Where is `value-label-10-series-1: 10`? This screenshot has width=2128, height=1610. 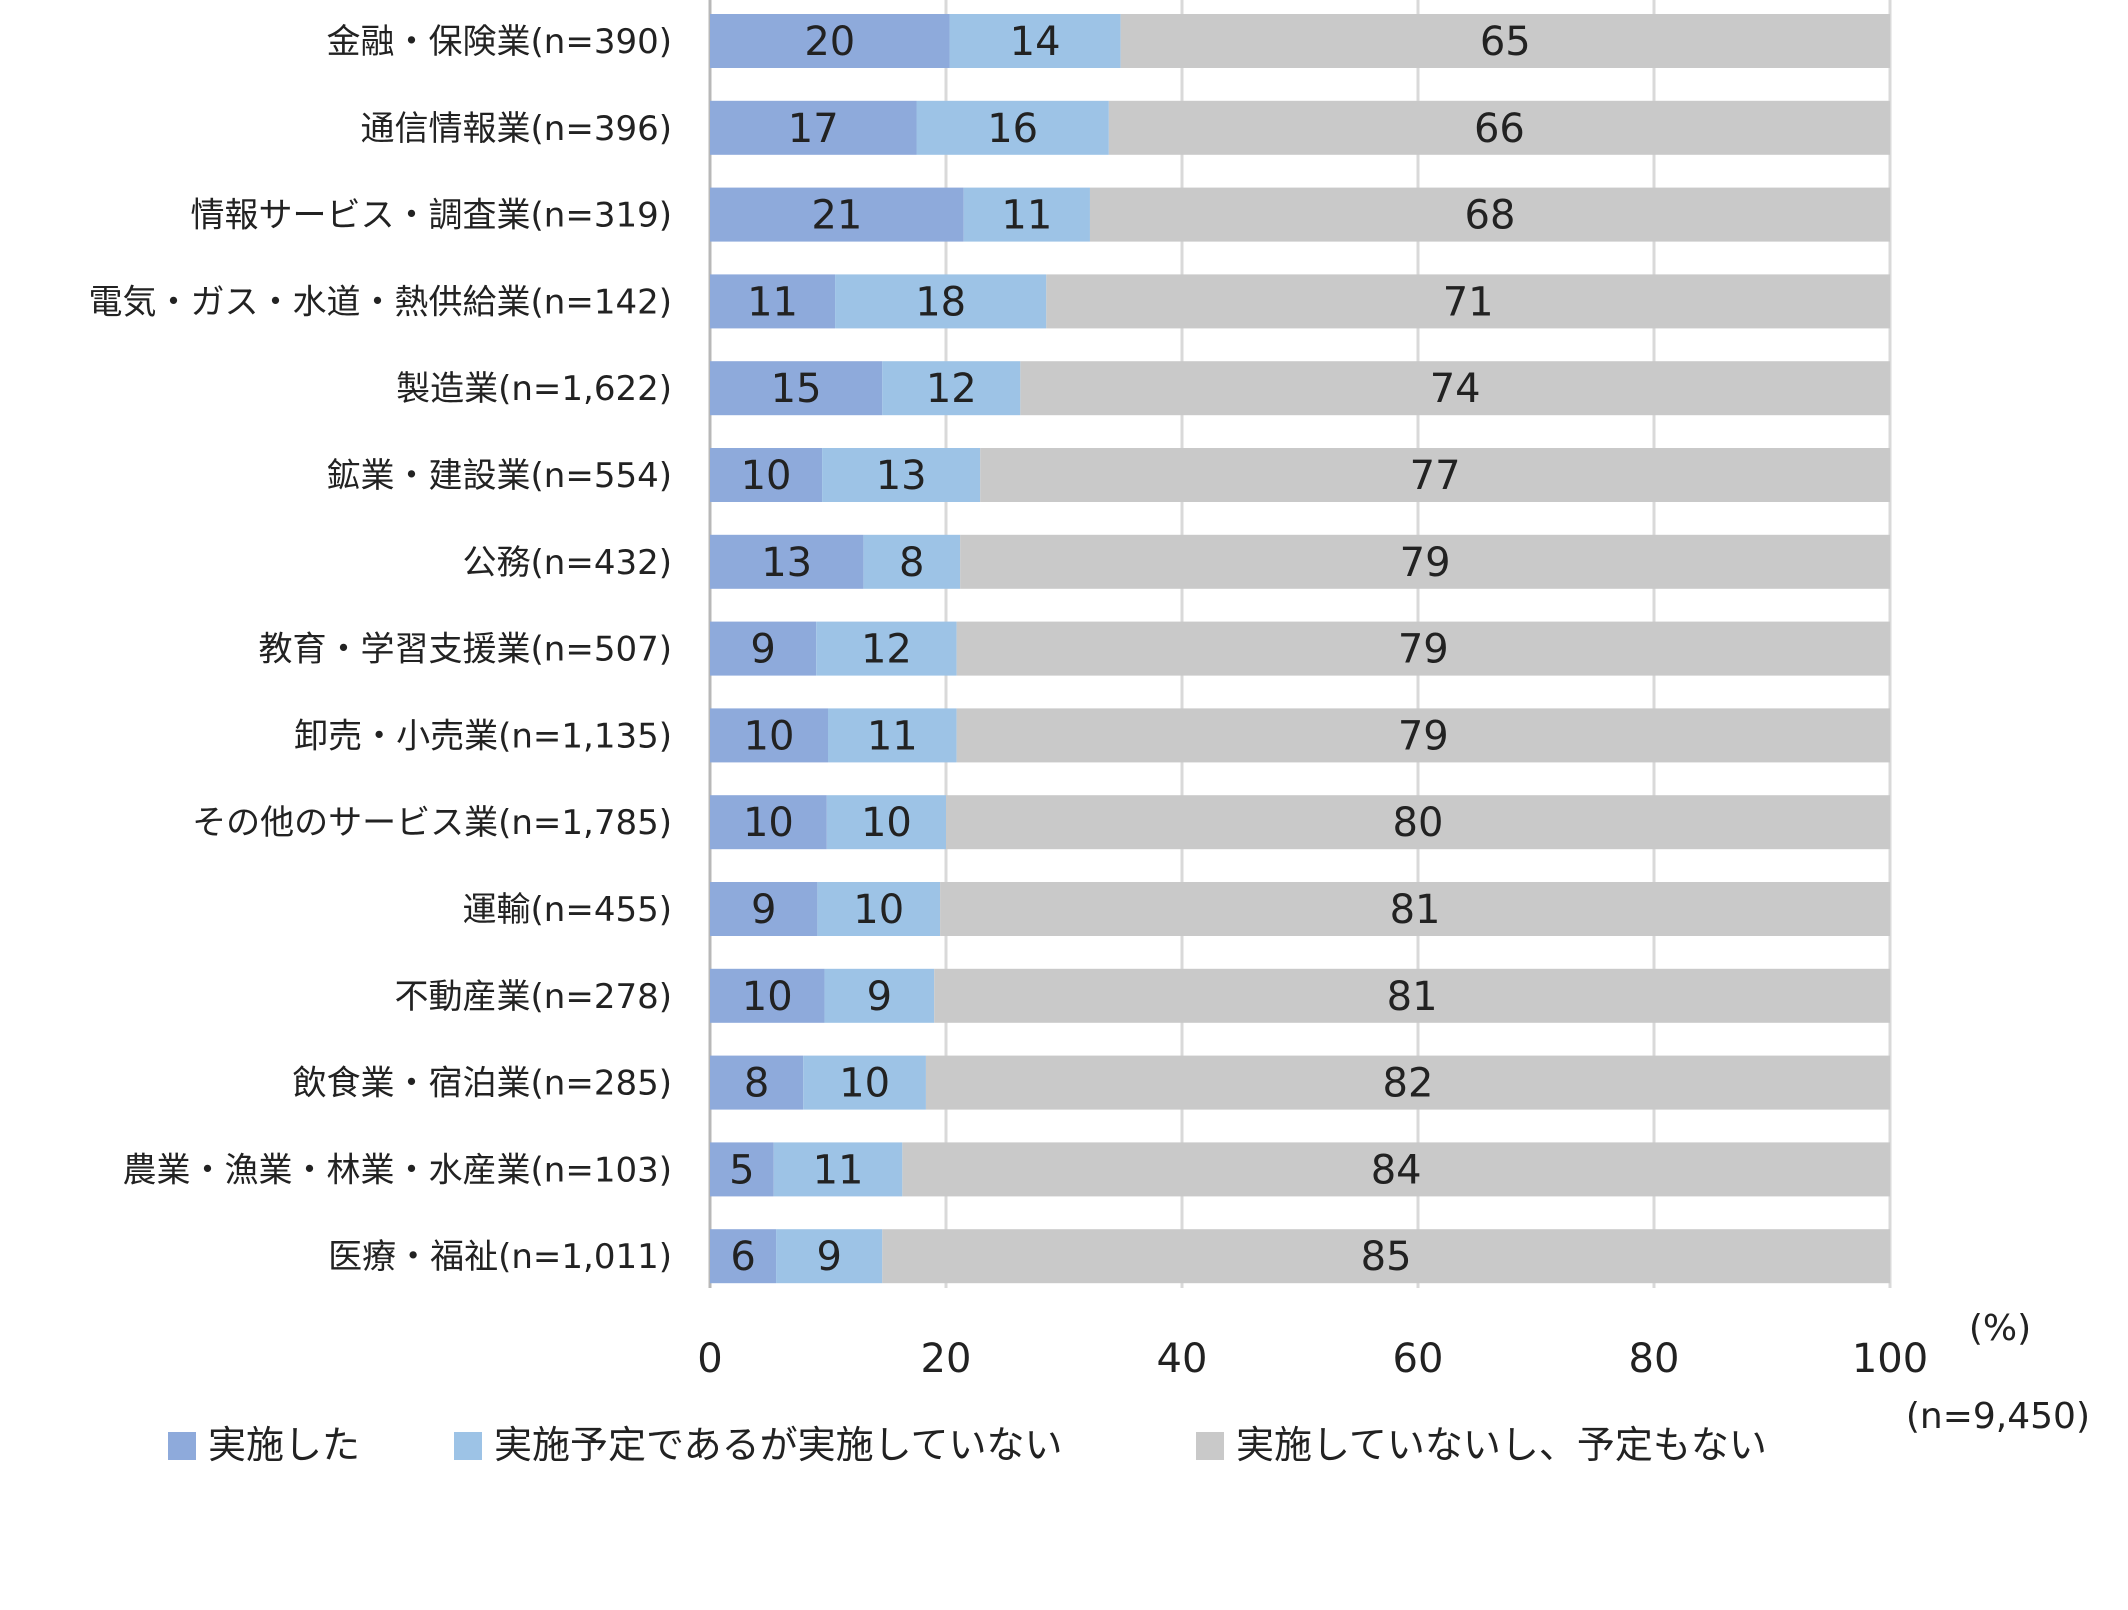
value-label-10-series-1: 10 is located at coordinates (768, 823).